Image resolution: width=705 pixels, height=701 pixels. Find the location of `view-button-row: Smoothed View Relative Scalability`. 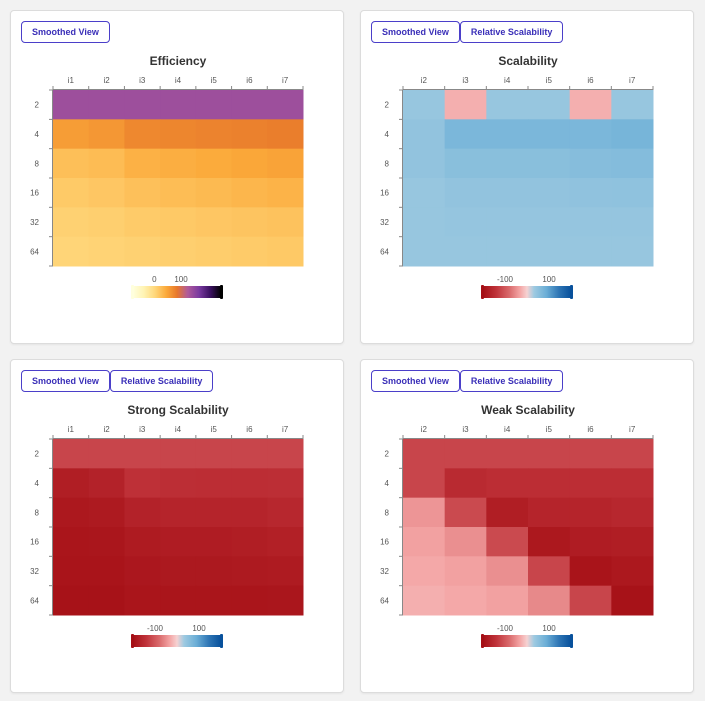

view-button-row: Smoothed View Relative Scalability is located at coordinates (467, 381).